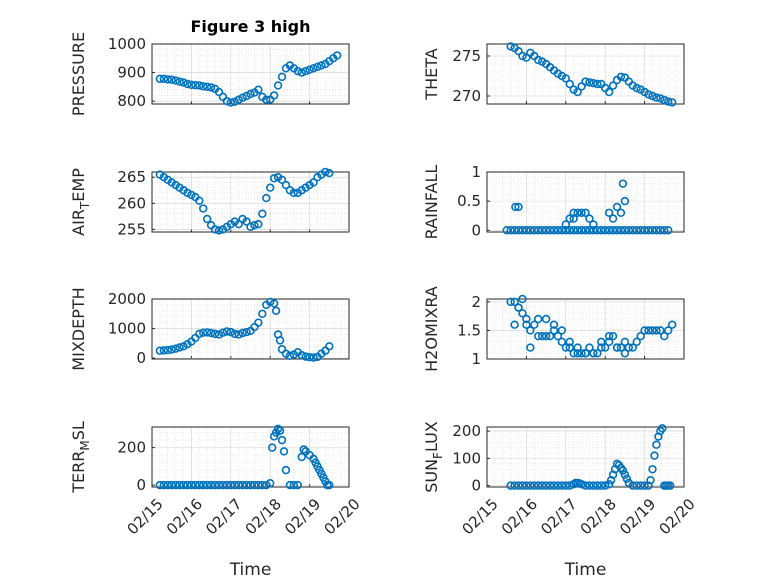 The image size is (778, 583). I want to click on y-axis-label: H2OMIXRA, so click(431, 329).